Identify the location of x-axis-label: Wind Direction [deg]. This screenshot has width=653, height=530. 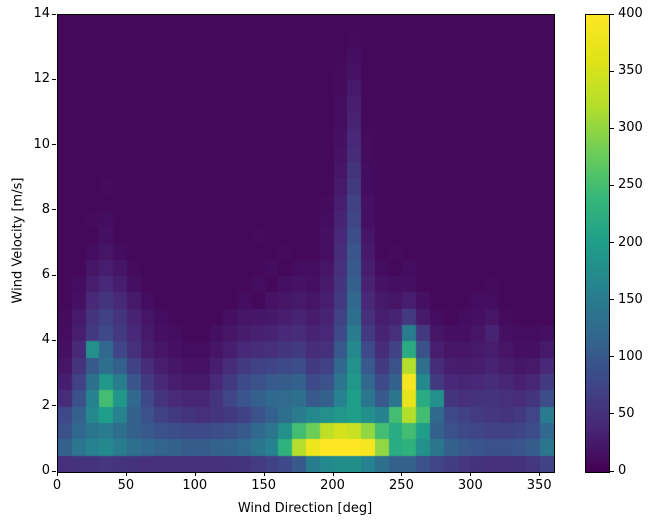
(305, 508).